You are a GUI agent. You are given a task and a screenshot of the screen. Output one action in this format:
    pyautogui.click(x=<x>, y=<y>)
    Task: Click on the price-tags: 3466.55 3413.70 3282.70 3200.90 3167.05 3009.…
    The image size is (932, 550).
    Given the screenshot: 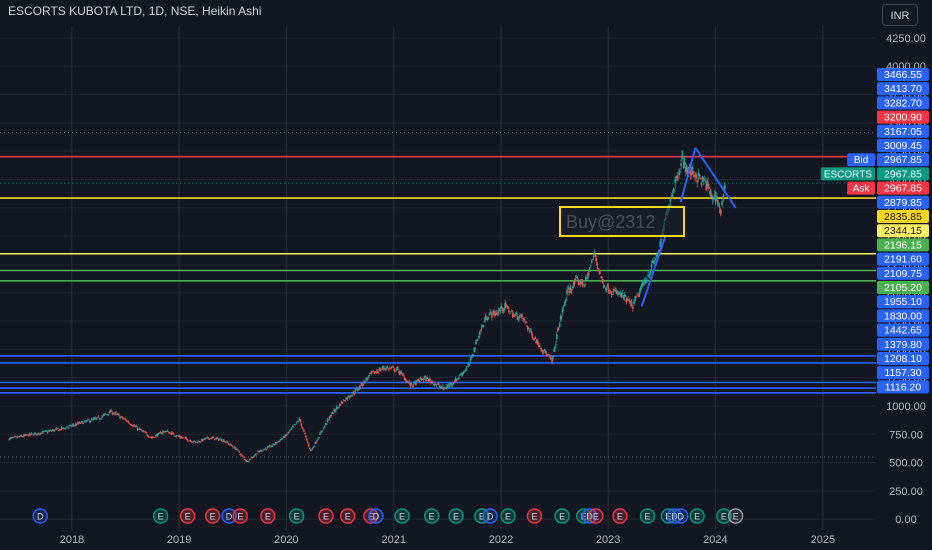 What is the action you would take?
    pyautogui.click(x=874, y=231)
    